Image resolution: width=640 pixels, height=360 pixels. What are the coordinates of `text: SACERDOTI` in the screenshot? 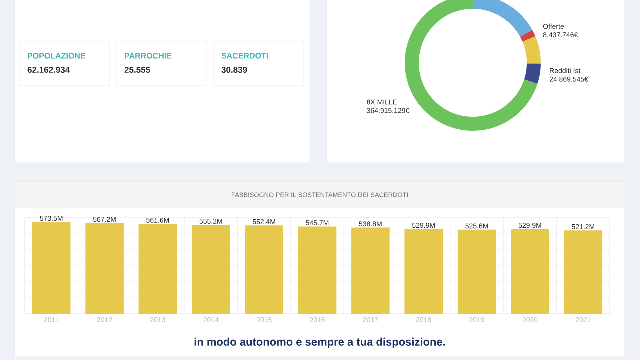 It's located at (245, 56).